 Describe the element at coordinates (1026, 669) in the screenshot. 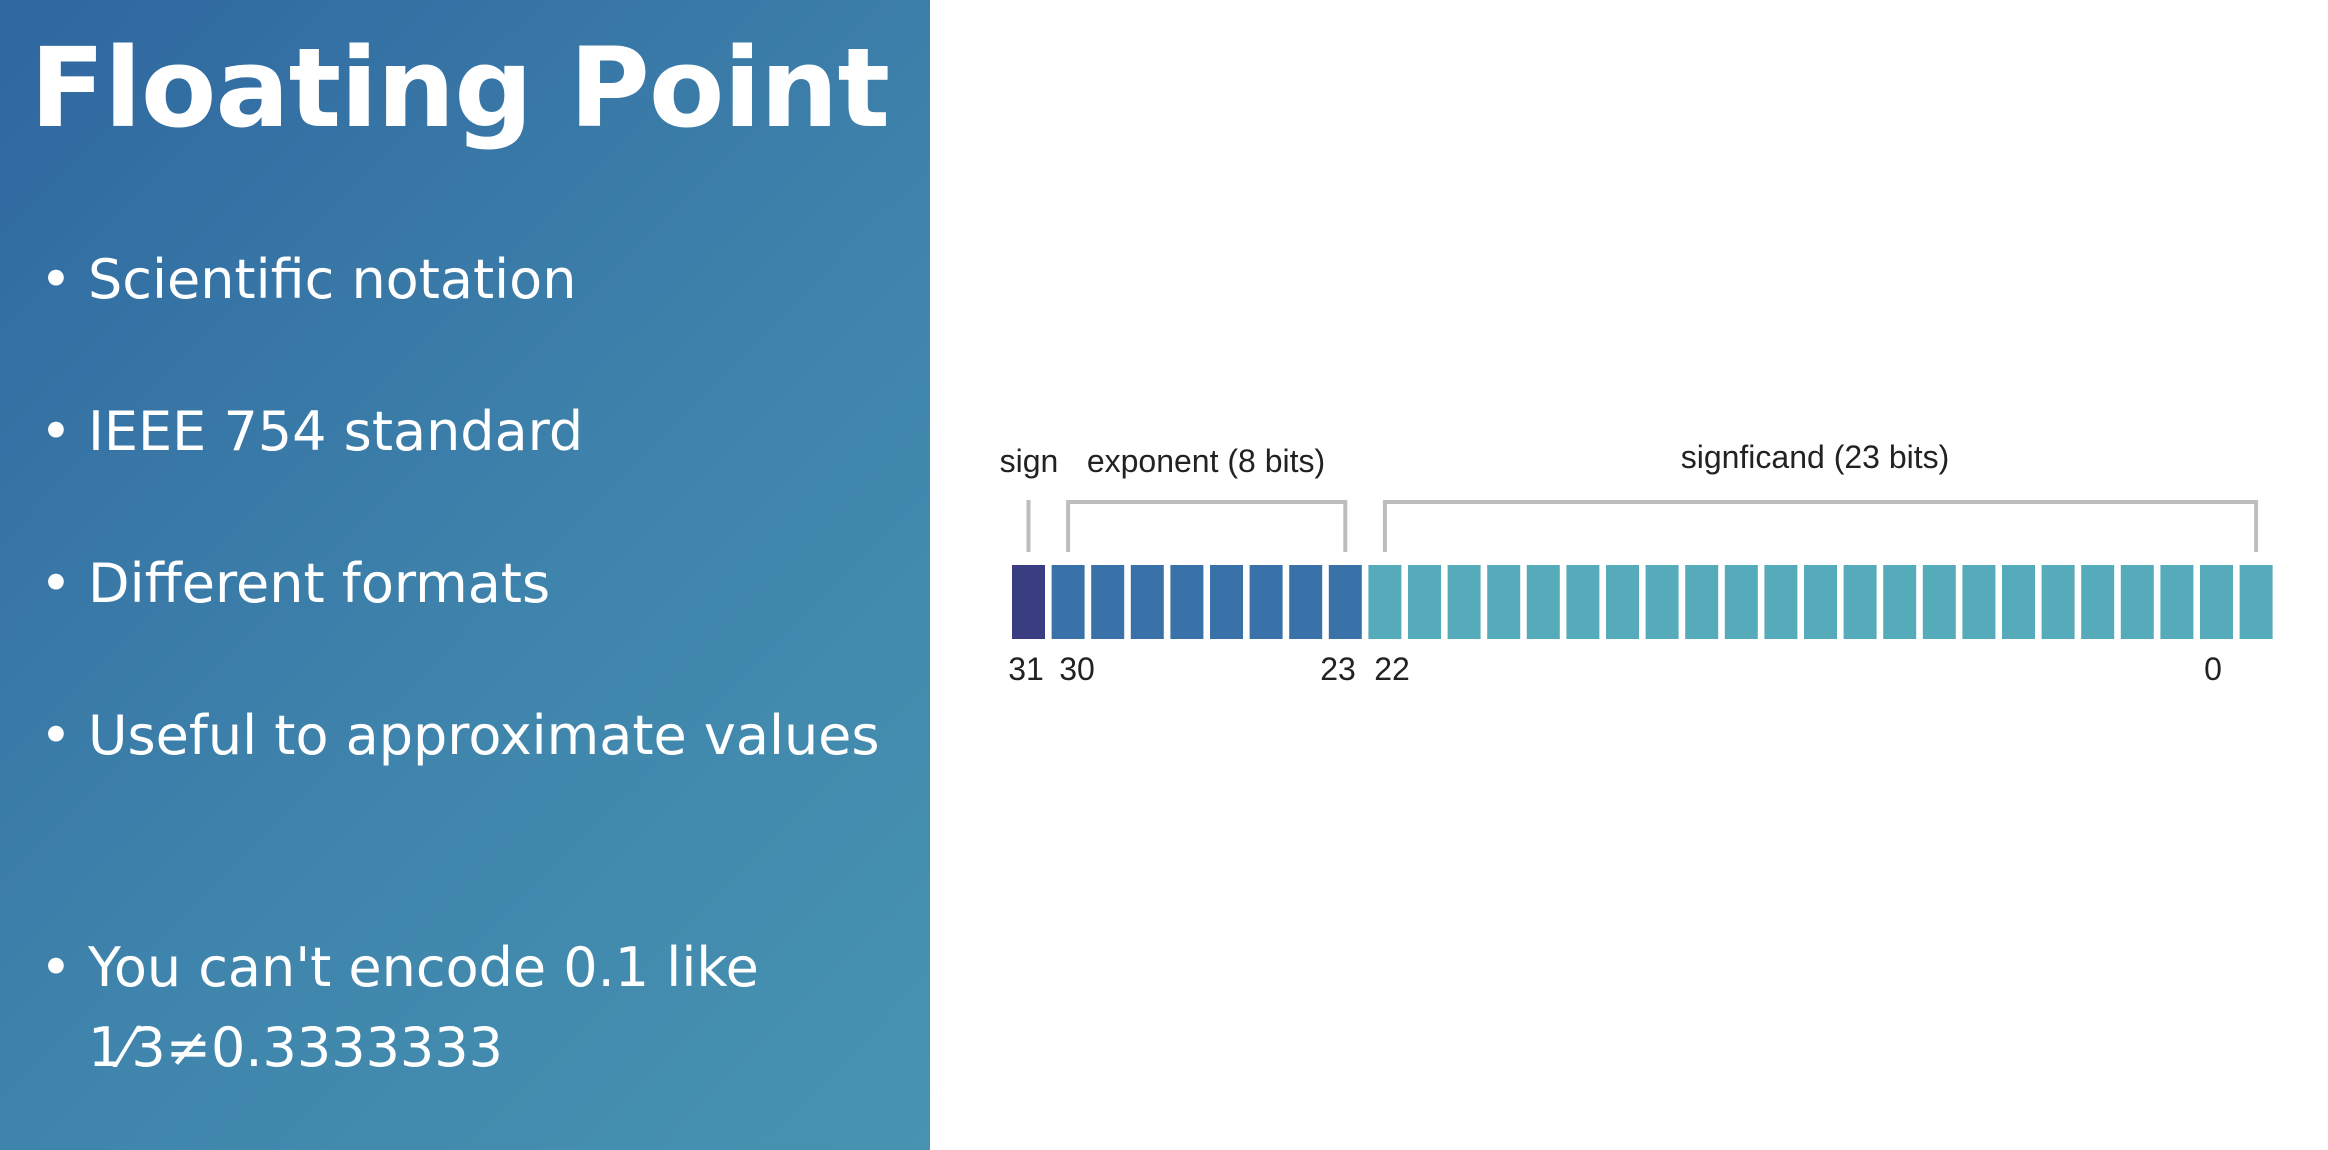

I see `bit-index-label-31: 31` at that location.